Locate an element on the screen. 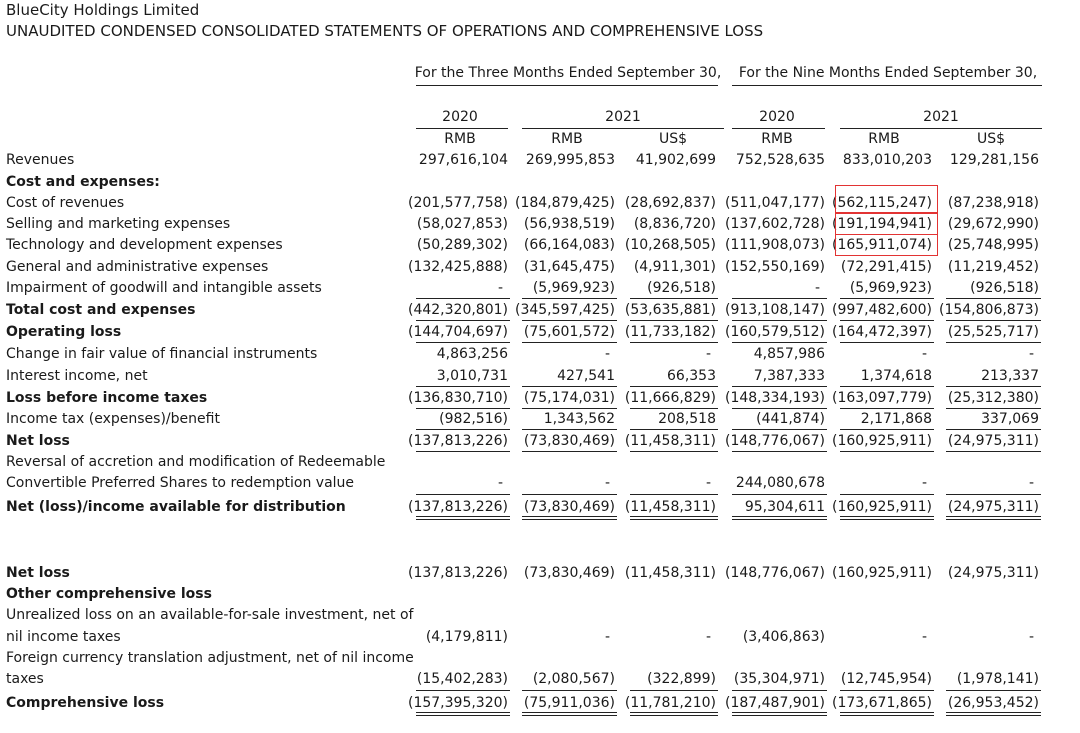 The width and height of the screenshot is (1080, 733). row-value: (157,395,320) is located at coordinates (458, 703).